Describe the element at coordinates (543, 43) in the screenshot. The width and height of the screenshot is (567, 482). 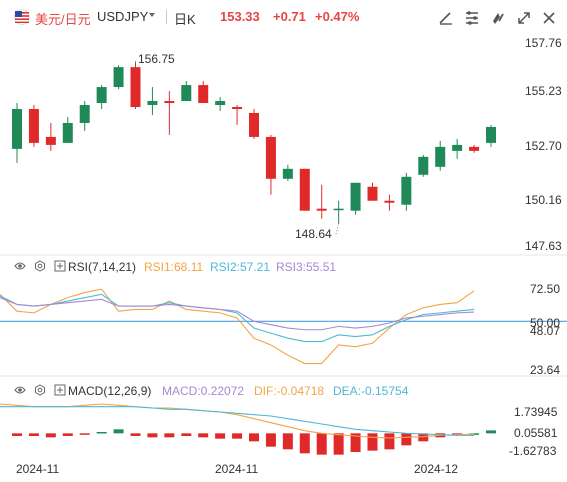
I see `price-tick: 157.76` at that location.